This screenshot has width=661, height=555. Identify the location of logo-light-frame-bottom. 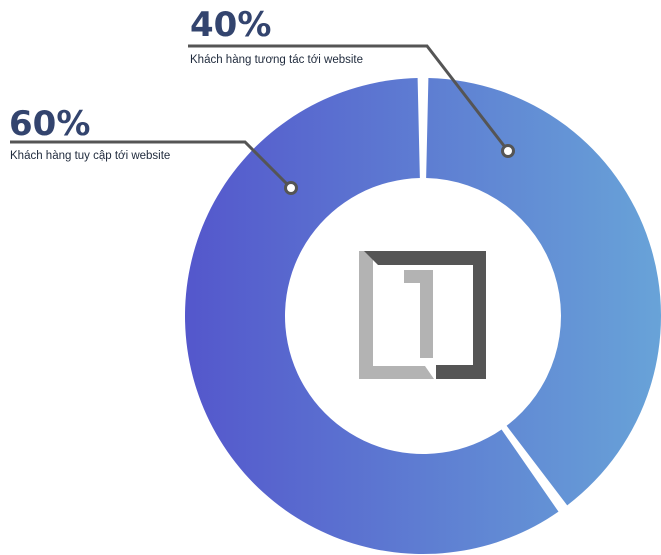
(396, 372).